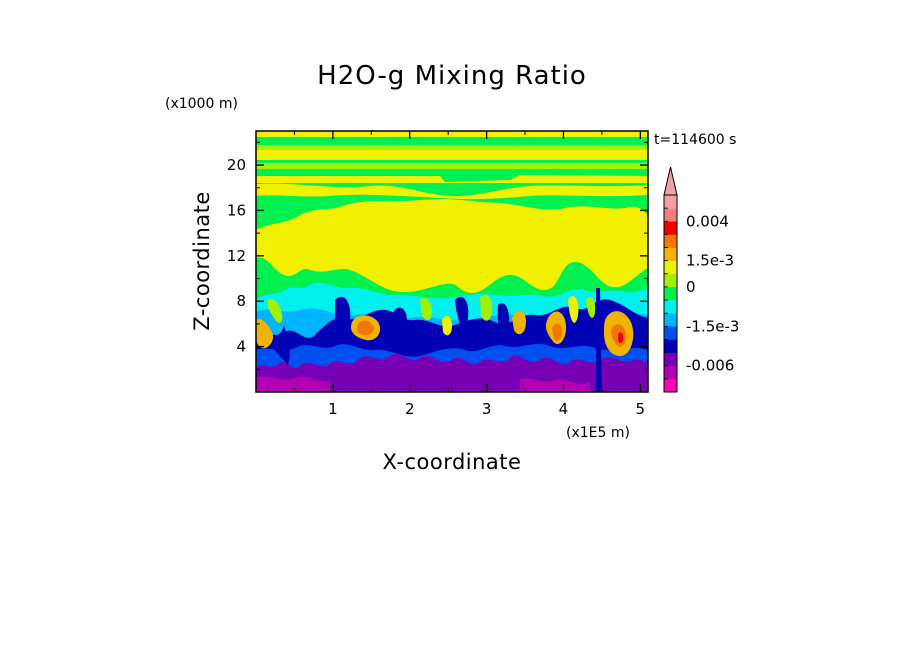 The width and height of the screenshot is (904, 654). Describe the element at coordinates (691, 287) in the screenshot. I see `colorbar-label: 0` at that location.